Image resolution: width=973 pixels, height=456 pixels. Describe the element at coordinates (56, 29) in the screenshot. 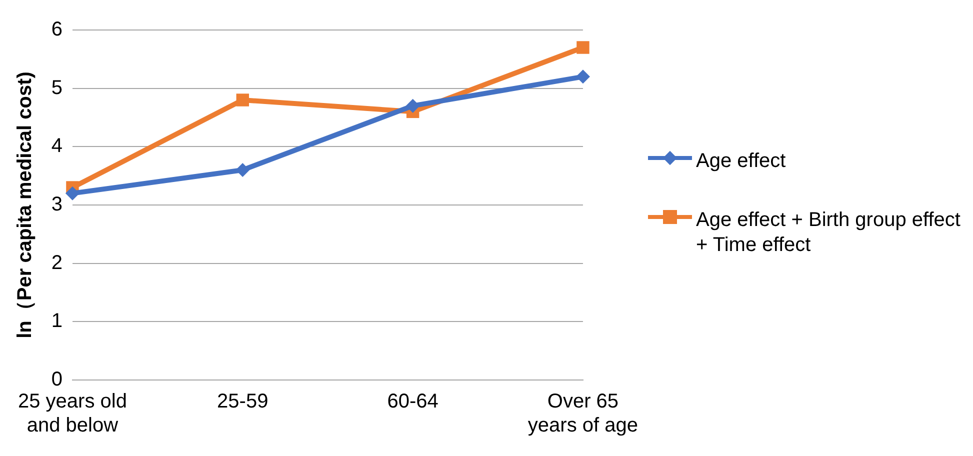

I see `y-tick-label: 6` at that location.